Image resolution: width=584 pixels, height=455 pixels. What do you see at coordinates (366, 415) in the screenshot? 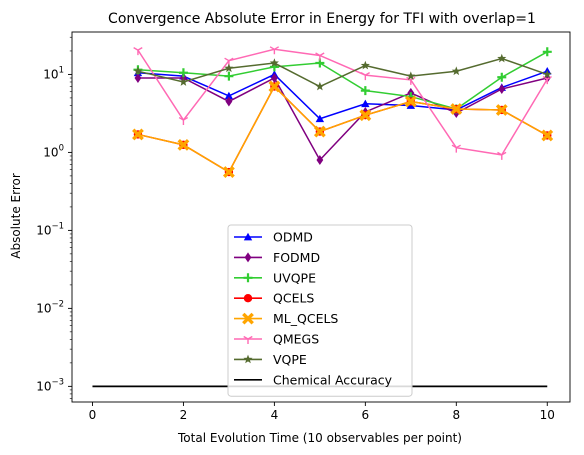
I see `x-tick-label: 6` at bounding box center [366, 415].